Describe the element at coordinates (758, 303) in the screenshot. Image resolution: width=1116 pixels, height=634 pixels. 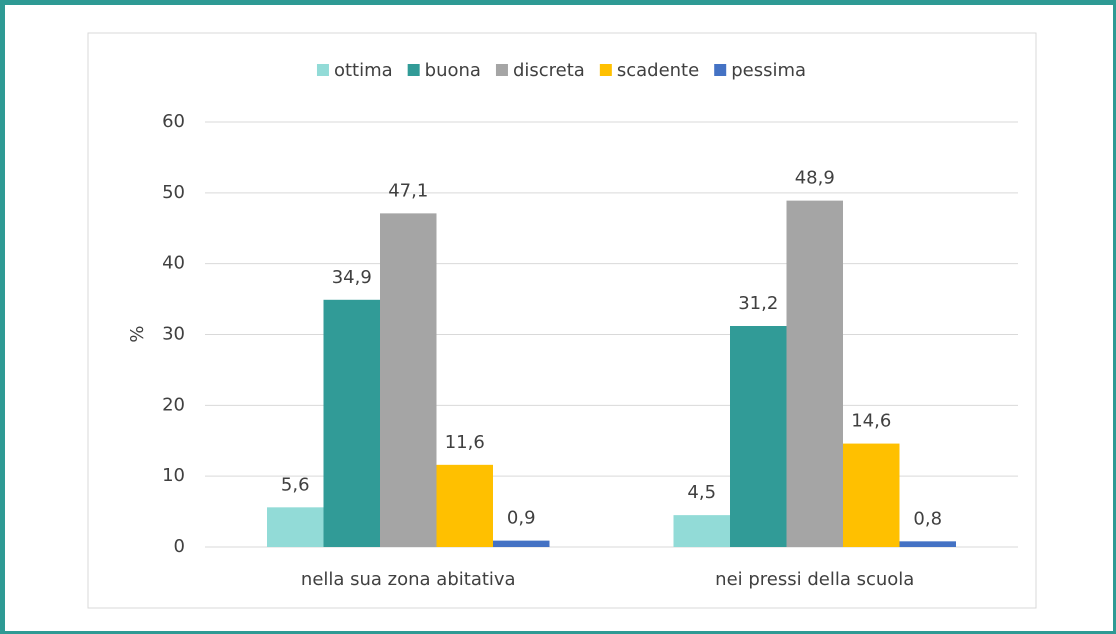
I see `data-label: 31,2` at that location.